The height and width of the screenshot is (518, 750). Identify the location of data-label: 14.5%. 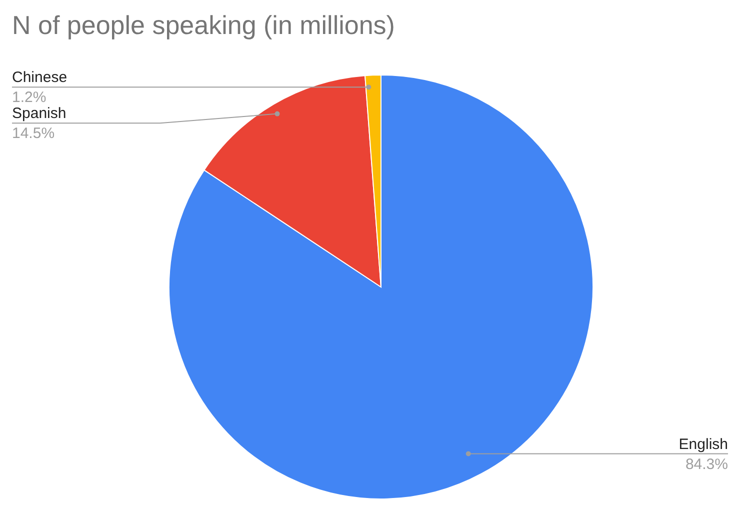
(33, 133).